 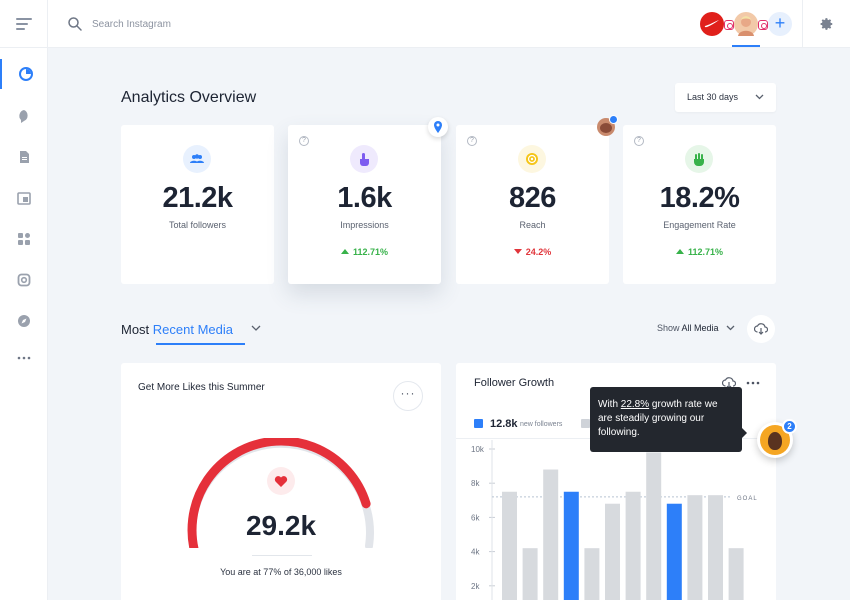 What do you see at coordinates (514, 383) in the screenshot?
I see `growth-panel-title: Follower Growth` at bounding box center [514, 383].